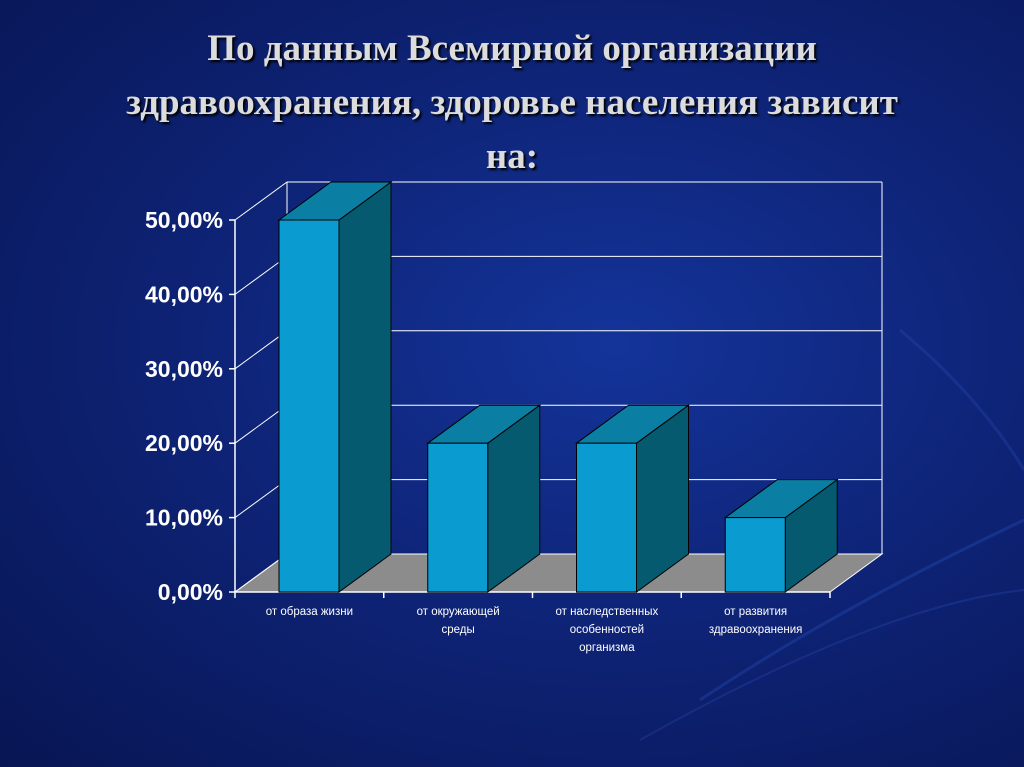 The width and height of the screenshot is (1024, 767). Describe the element at coordinates (512, 48) in the screenshot. I see `title-line: По данным Всемирной организации` at that location.